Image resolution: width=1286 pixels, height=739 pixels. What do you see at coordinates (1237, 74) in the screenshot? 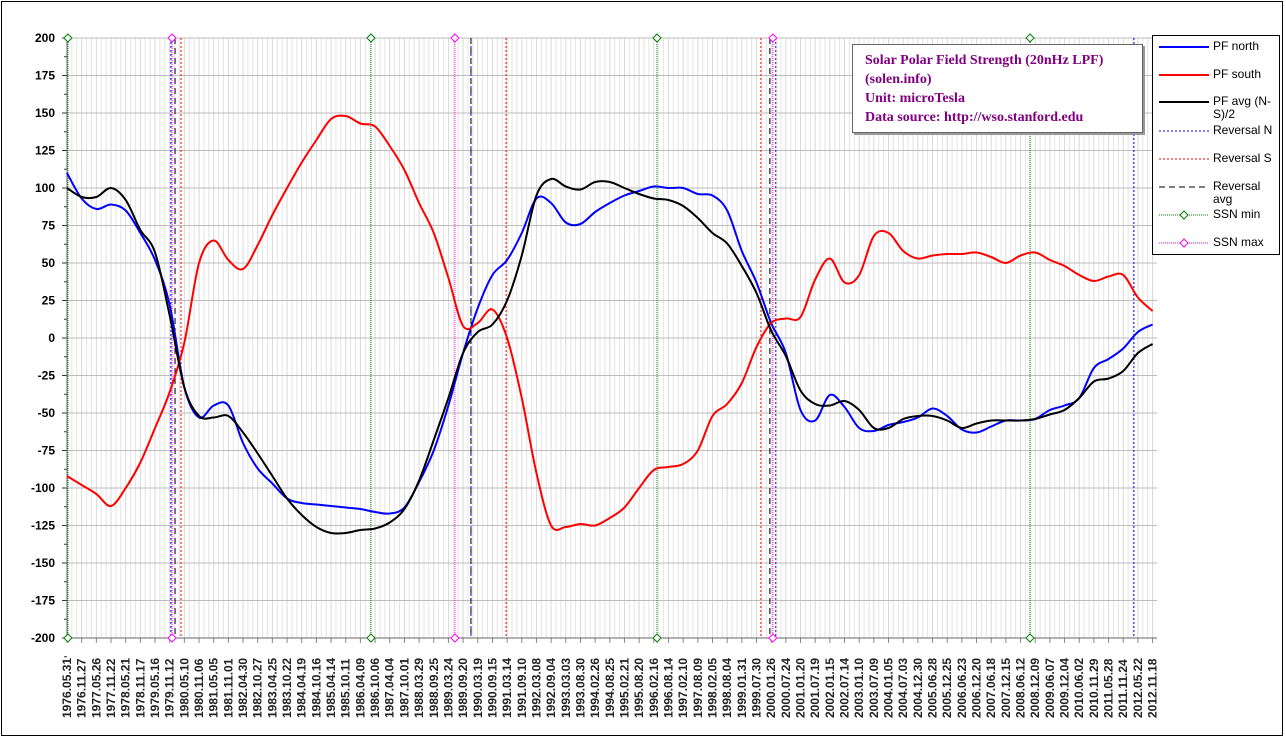
I see `legend-label: PF south` at bounding box center [1237, 74].